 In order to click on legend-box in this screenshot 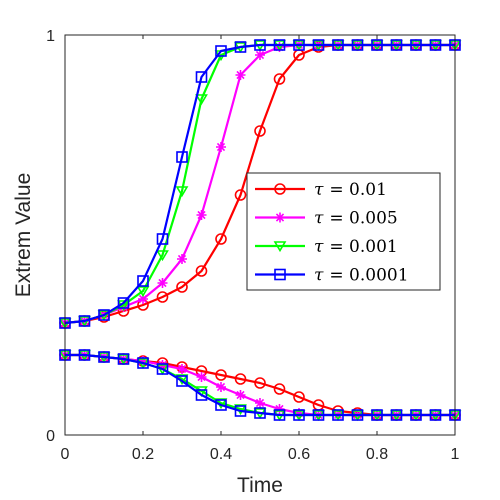, I will do `click(343, 231)`.